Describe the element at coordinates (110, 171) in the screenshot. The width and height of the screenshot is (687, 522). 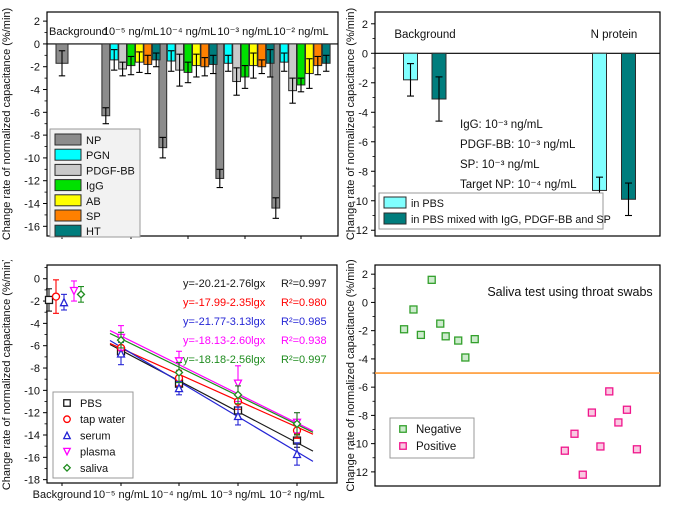
I see `legend-label: PDGF-BB` at that location.